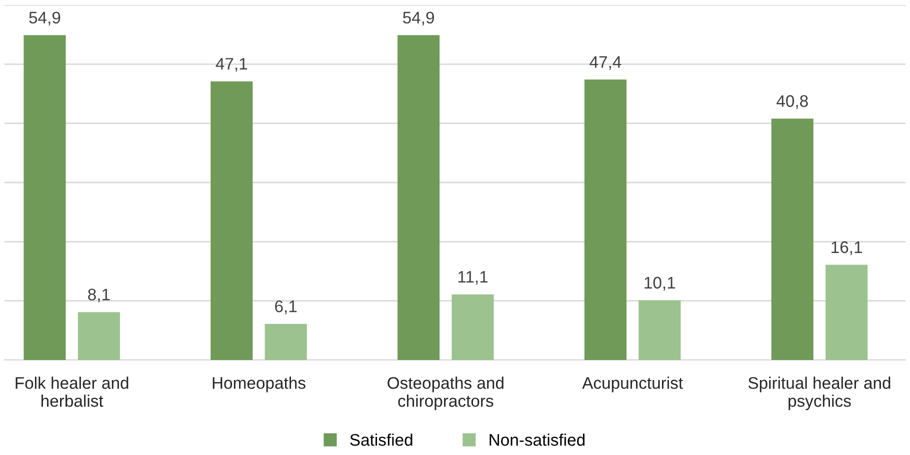 The height and width of the screenshot is (455, 910). Describe the element at coordinates (819, 393) in the screenshot. I see `x-tick-label: Spiritual healer and psychics` at that location.